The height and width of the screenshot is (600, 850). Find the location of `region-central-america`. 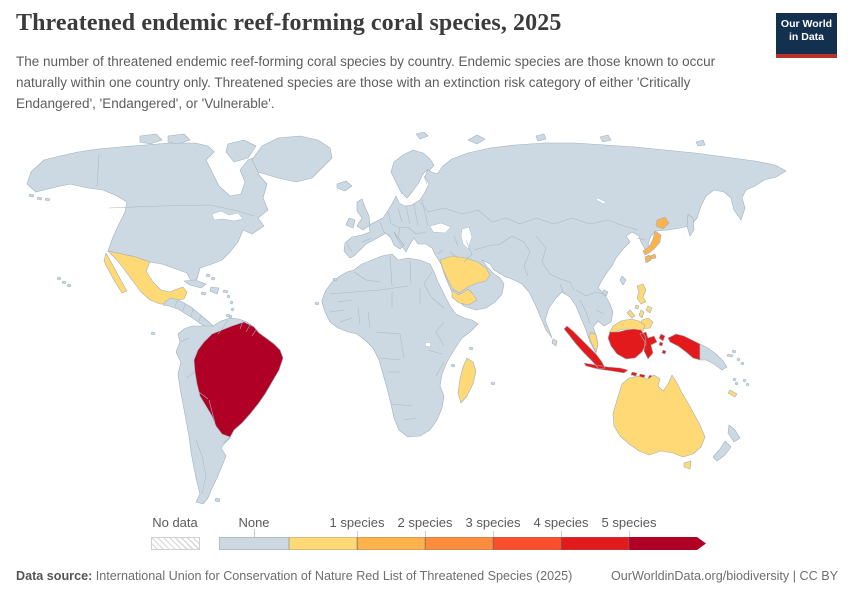

region-central-america is located at coordinates (188, 313).